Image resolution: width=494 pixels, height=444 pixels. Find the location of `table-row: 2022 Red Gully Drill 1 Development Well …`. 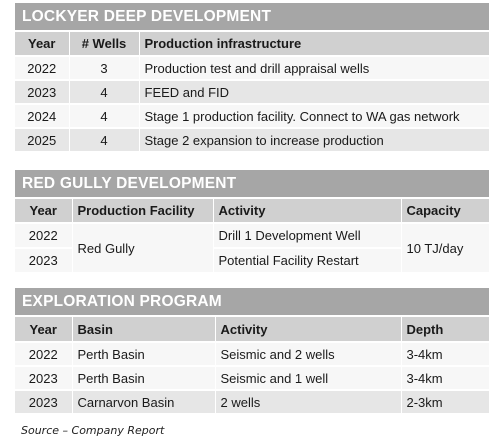

table-row: 2022 Red Gully Drill 1 Development Well … is located at coordinates (252, 248).